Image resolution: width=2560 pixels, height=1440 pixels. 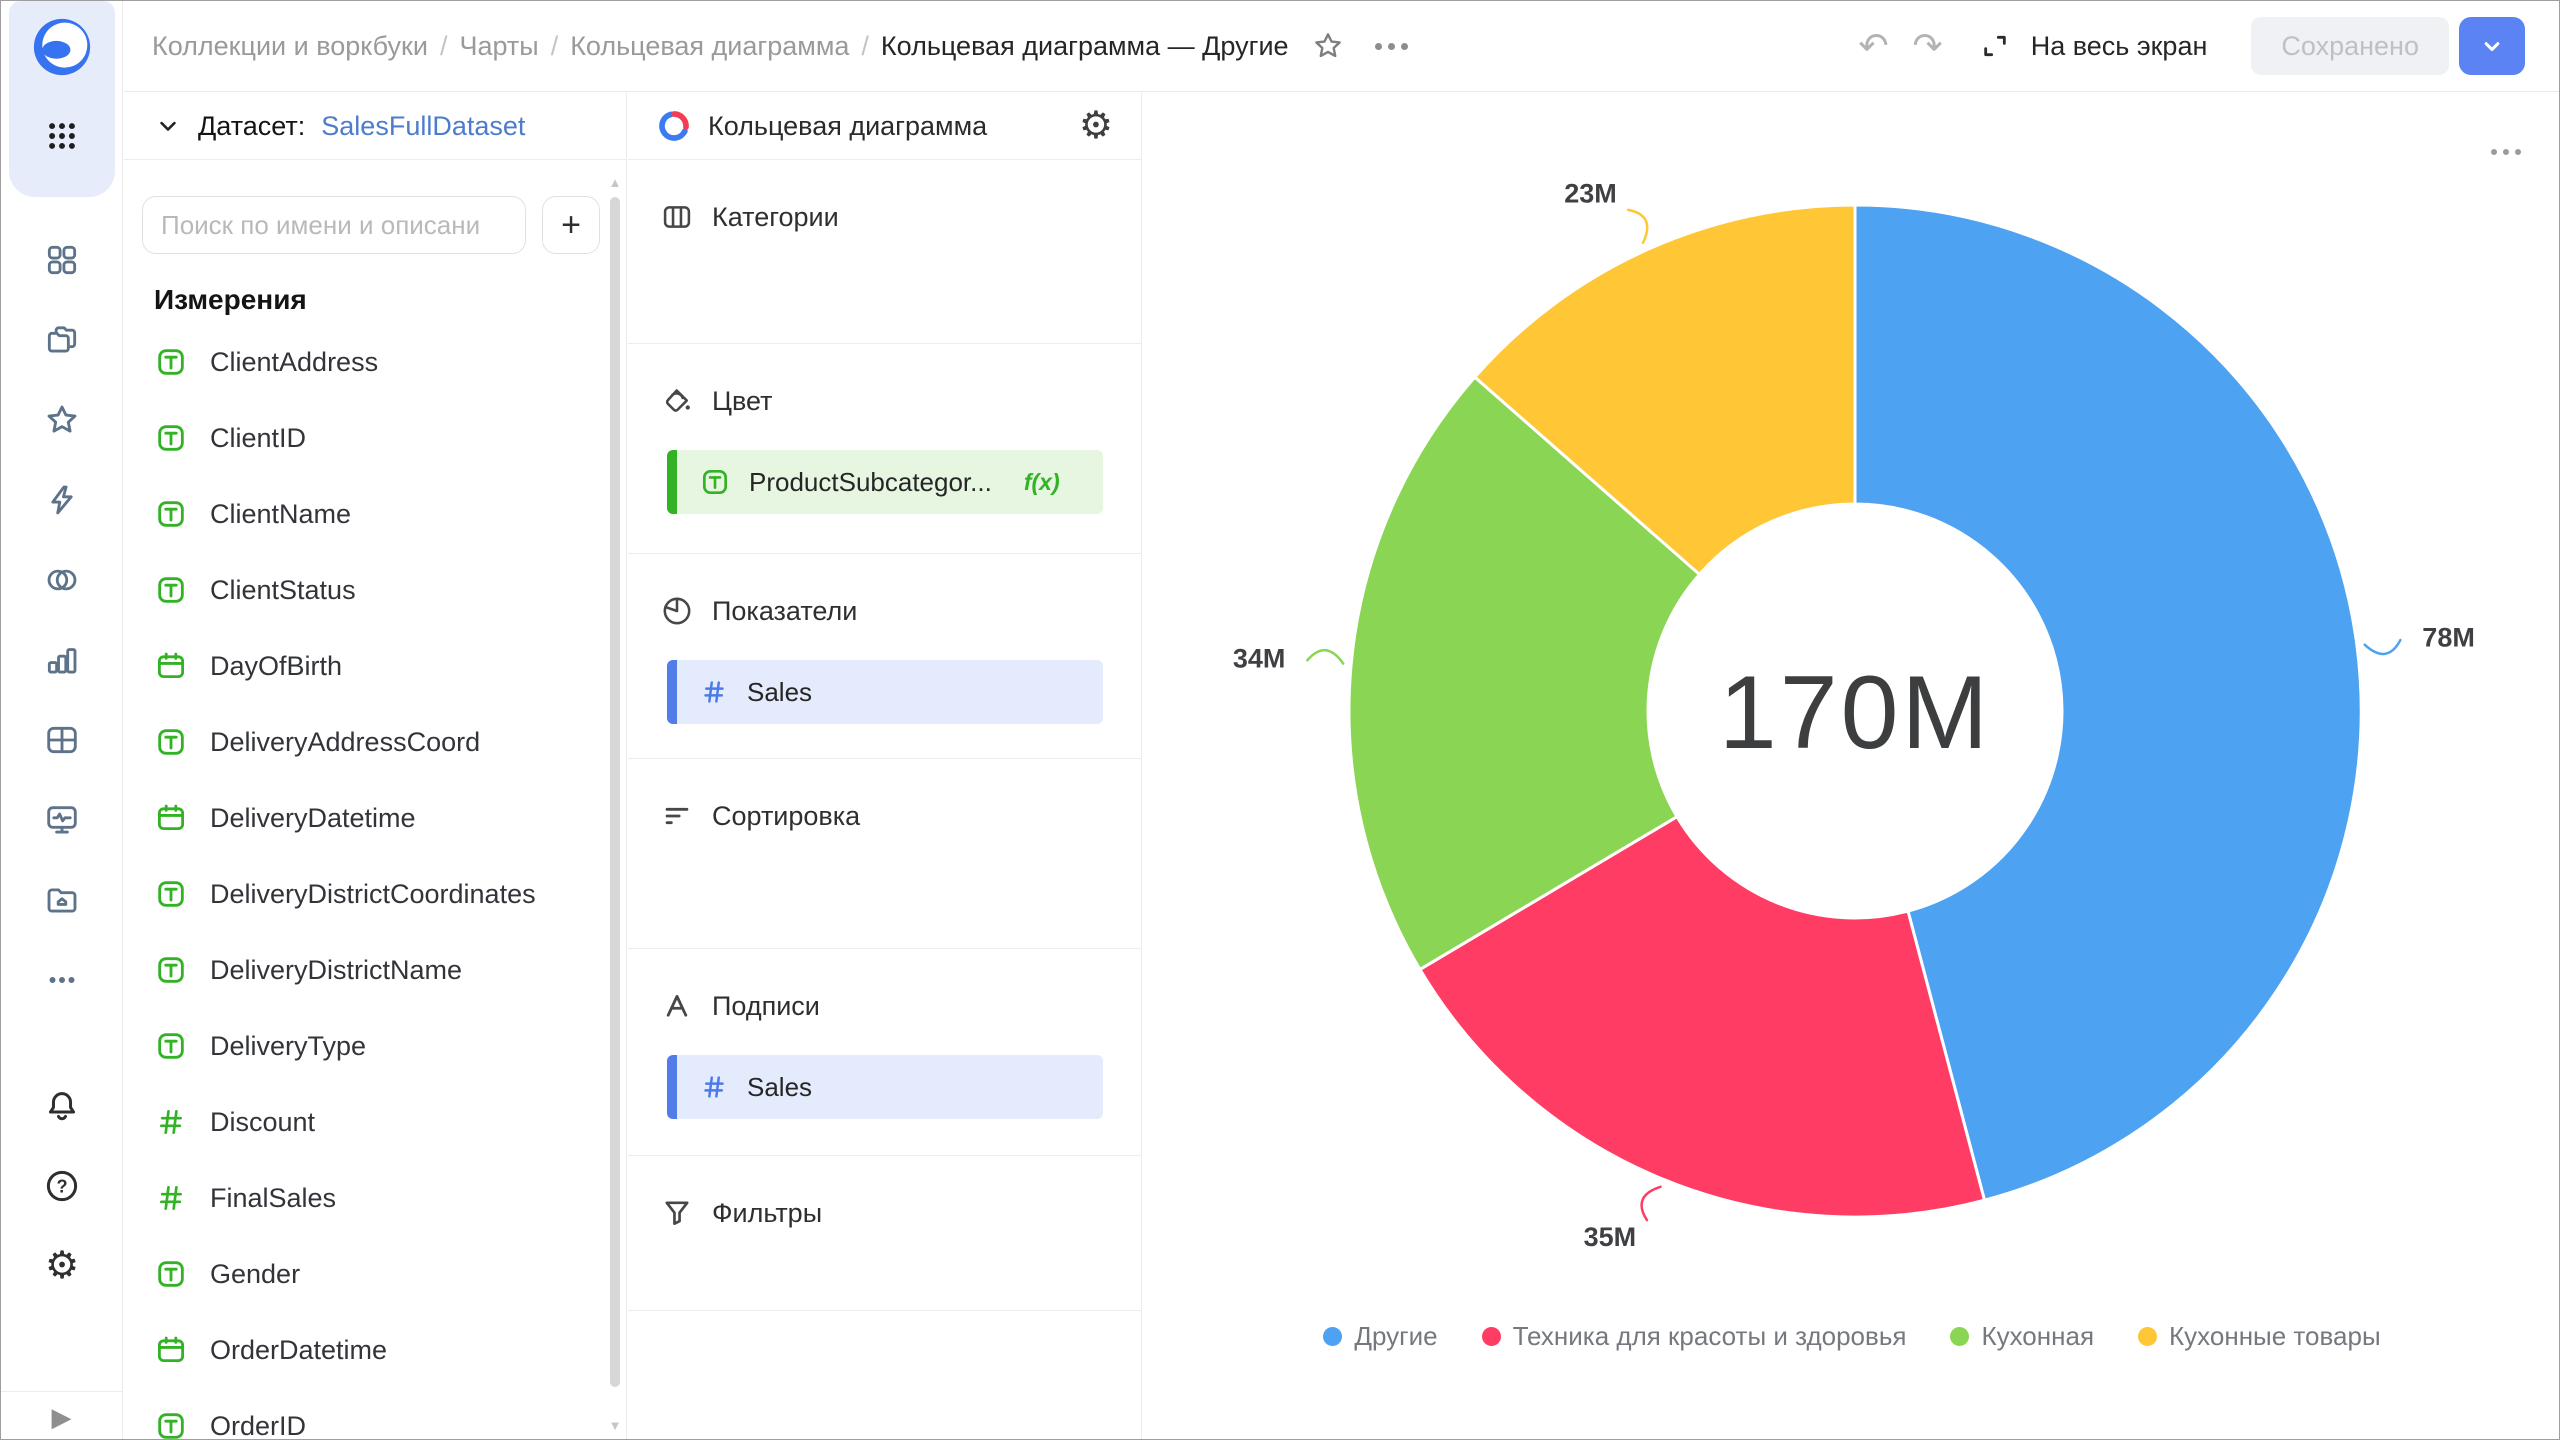 I want to click on sort-label: Сортировка, so click(x=786, y=815).